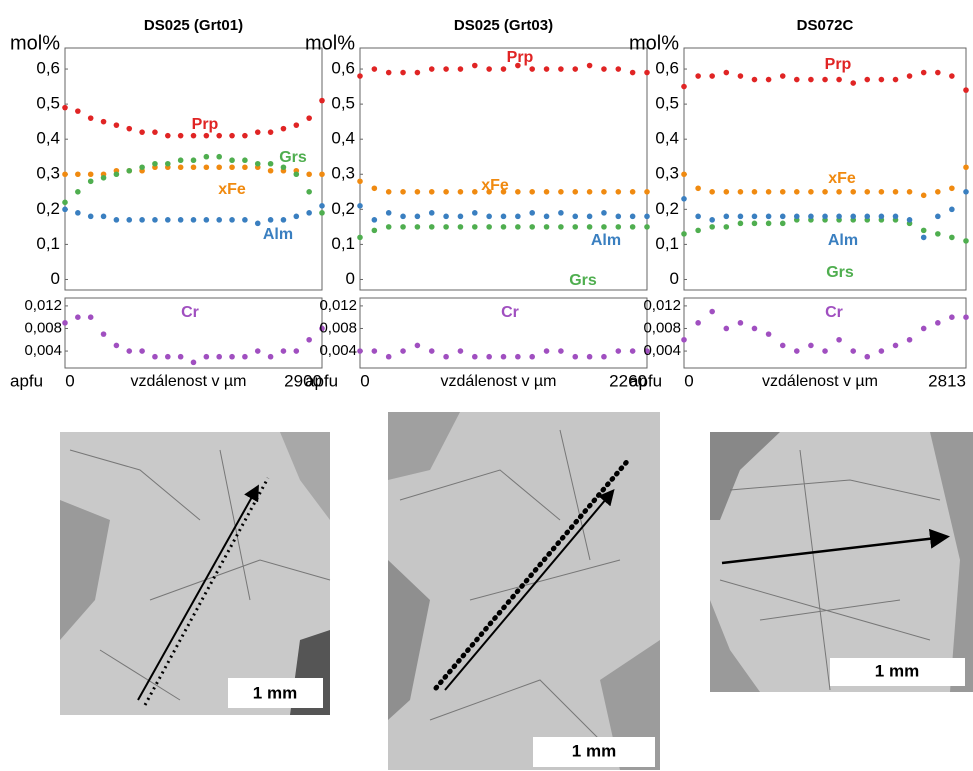 The width and height of the screenshot is (973, 771). What do you see at coordinates (667, 138) in the screenshot?
I see `y-tick-label: 0,4` at bounding box center [667, 138].